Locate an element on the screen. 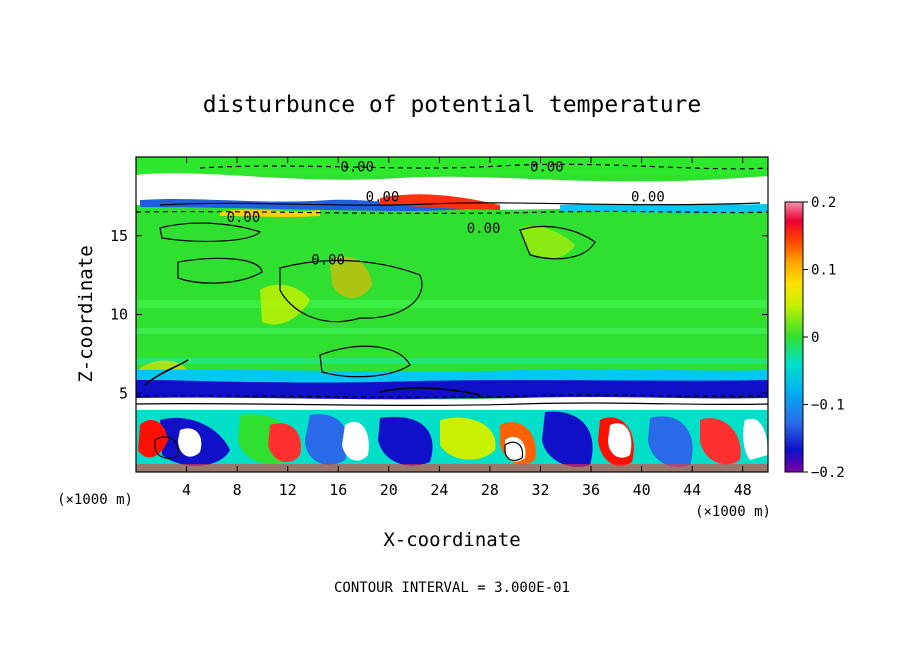  contour-lower-solid is located at coordinates (452, 404).